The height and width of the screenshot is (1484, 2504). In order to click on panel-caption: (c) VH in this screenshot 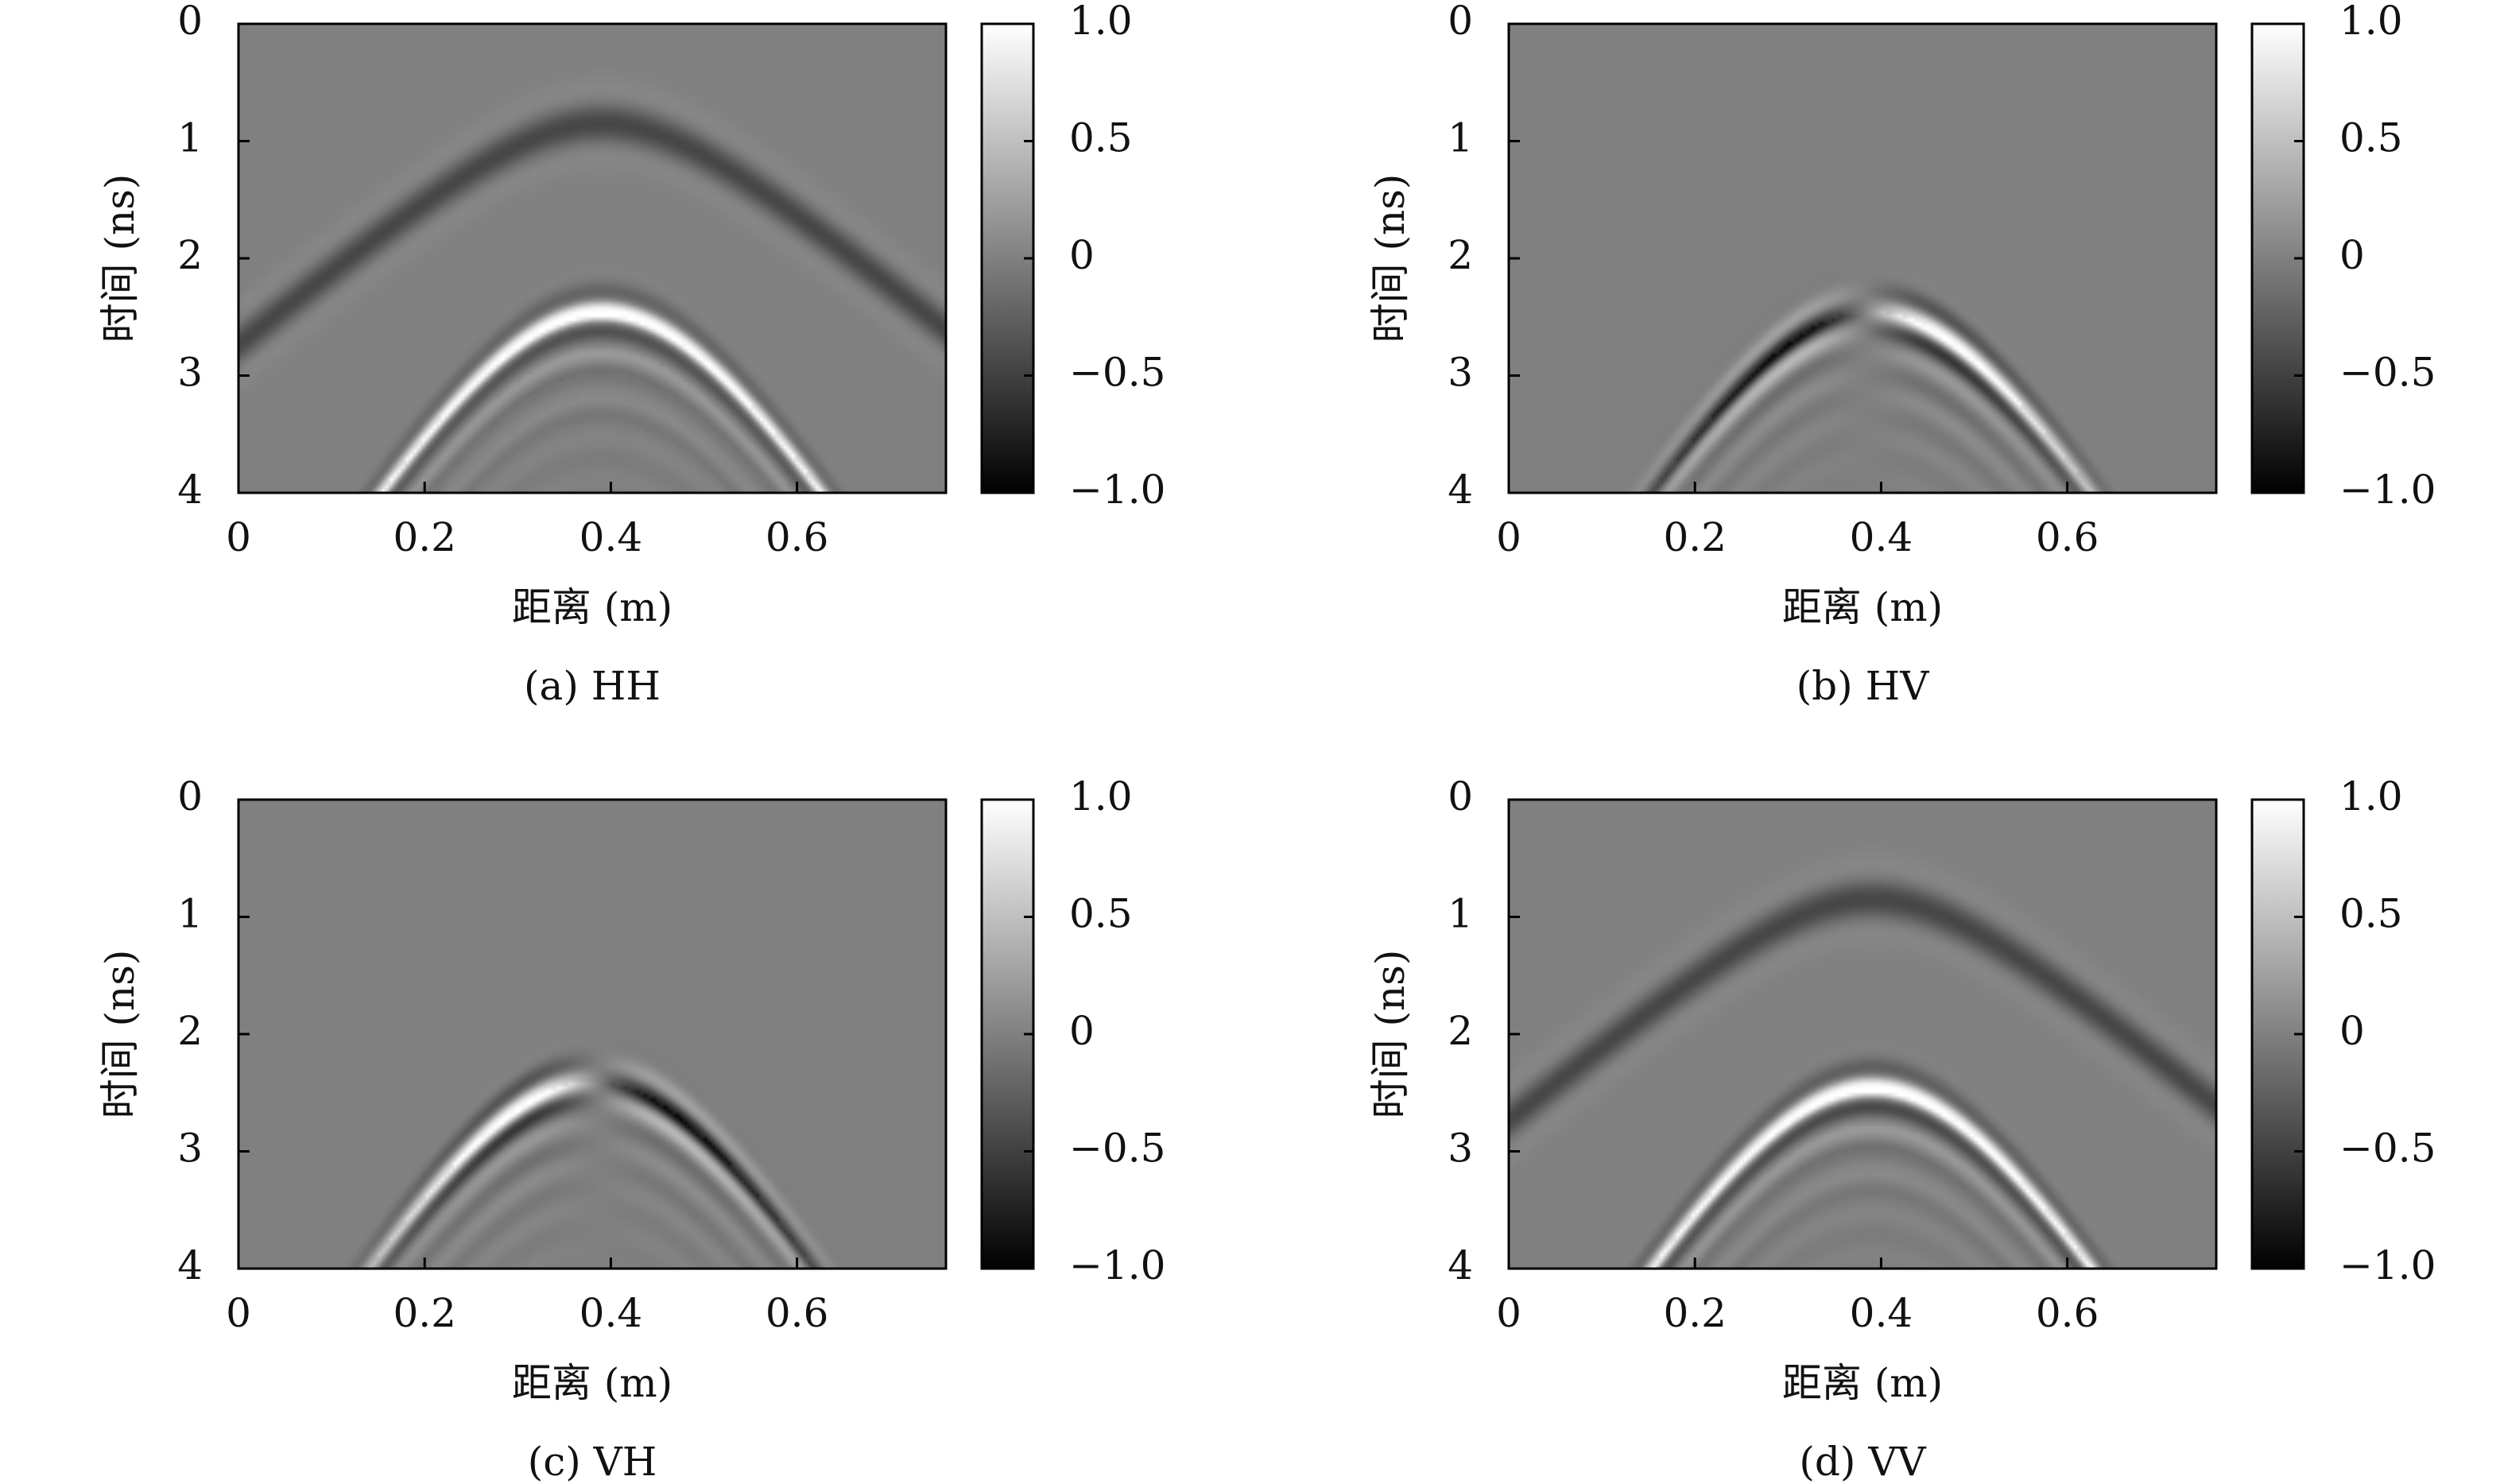, I will do `click(592, 1461)`.